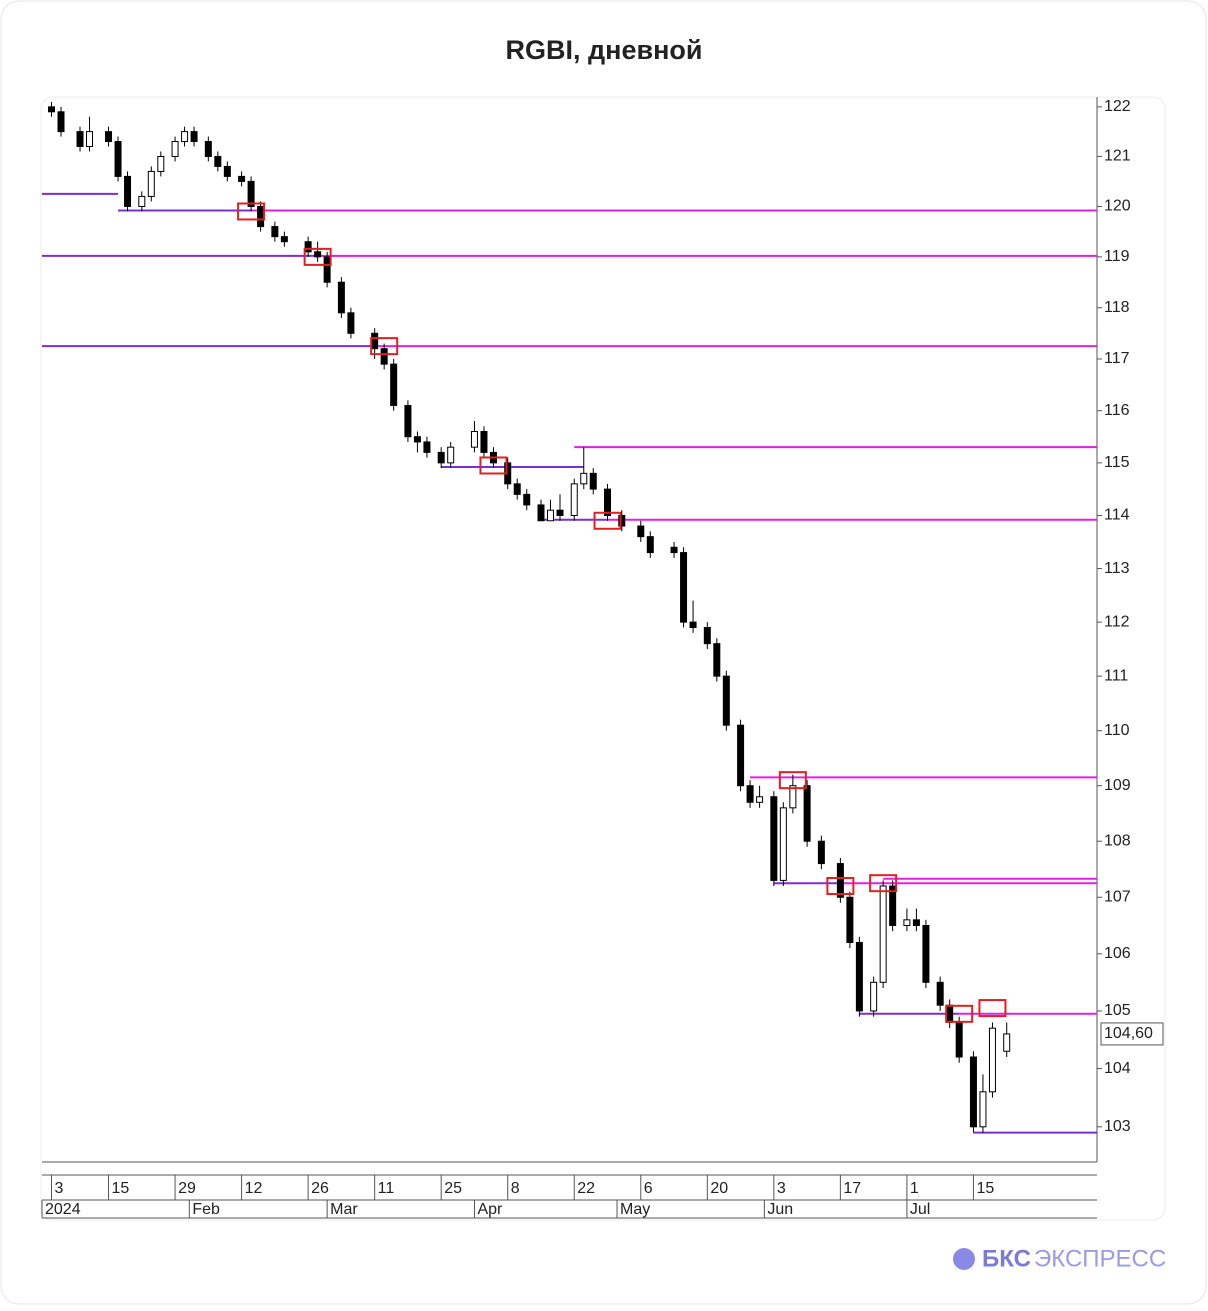 The height and width of the screenshot is (1311, 1208). Describe the element at coordinates (1117, 840) in the screenshot. I see `y-tick-label: 108` at that location.